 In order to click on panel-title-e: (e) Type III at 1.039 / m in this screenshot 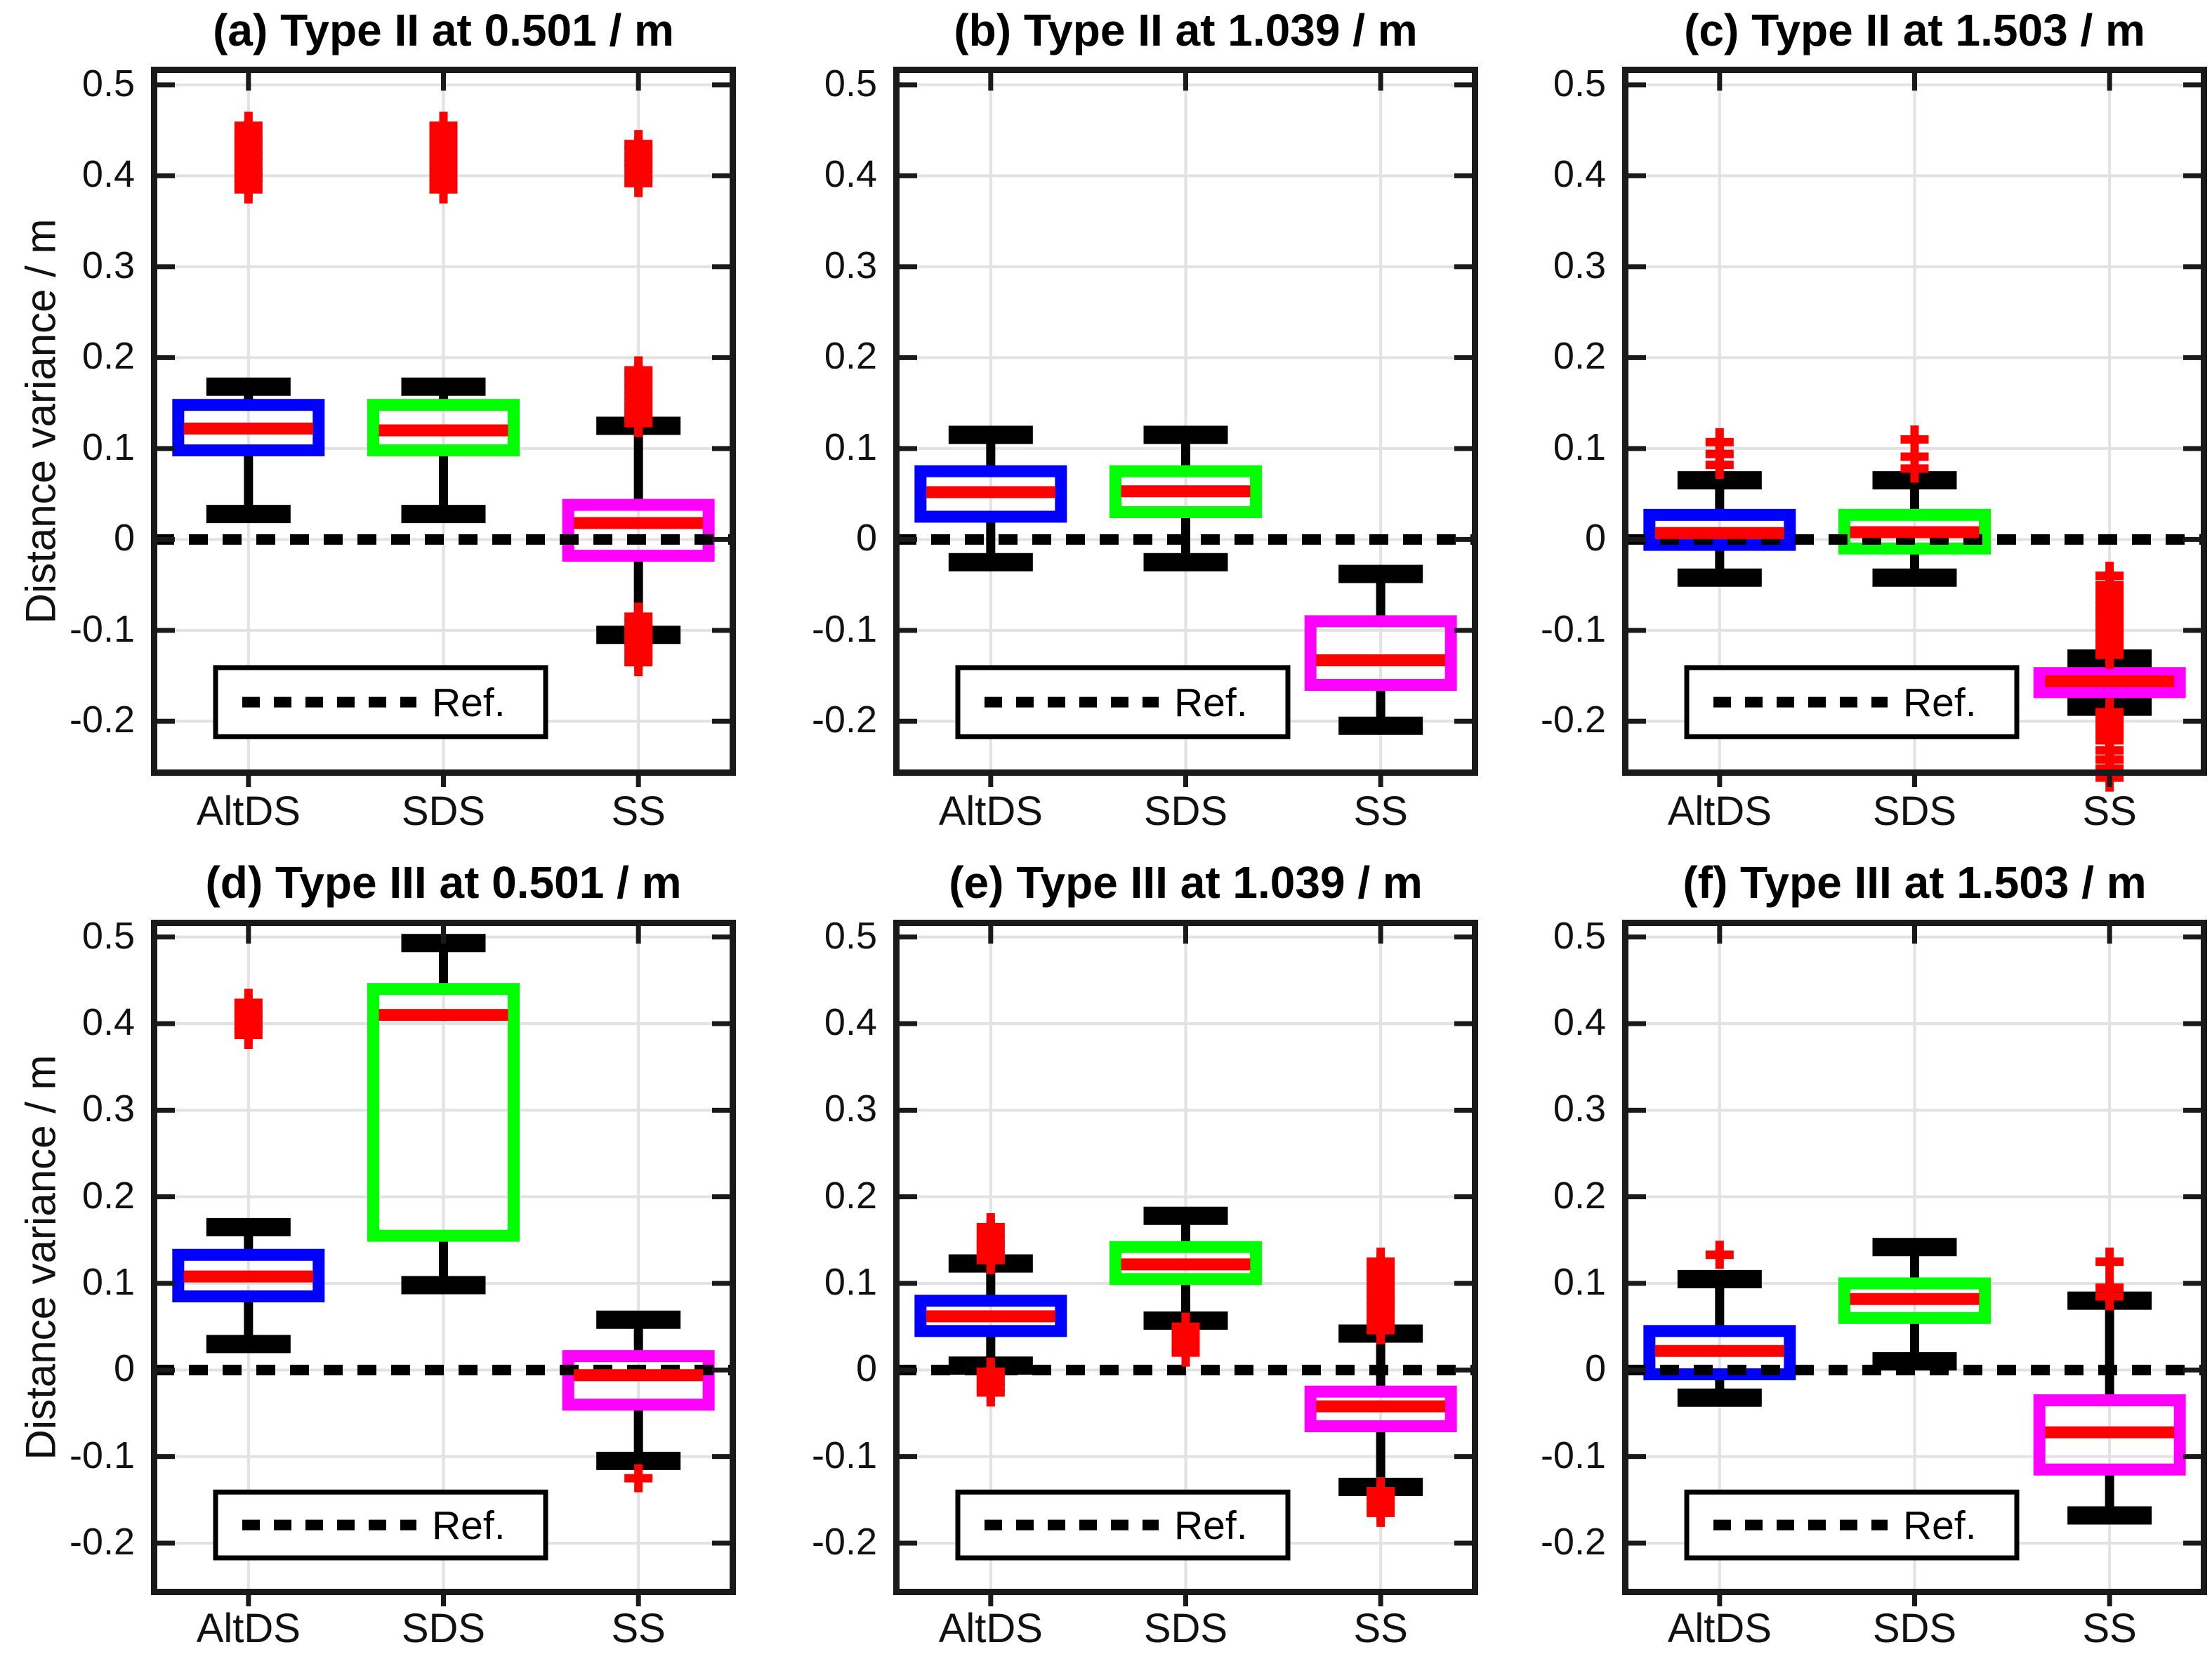, I will do `click(1186, 883)`.